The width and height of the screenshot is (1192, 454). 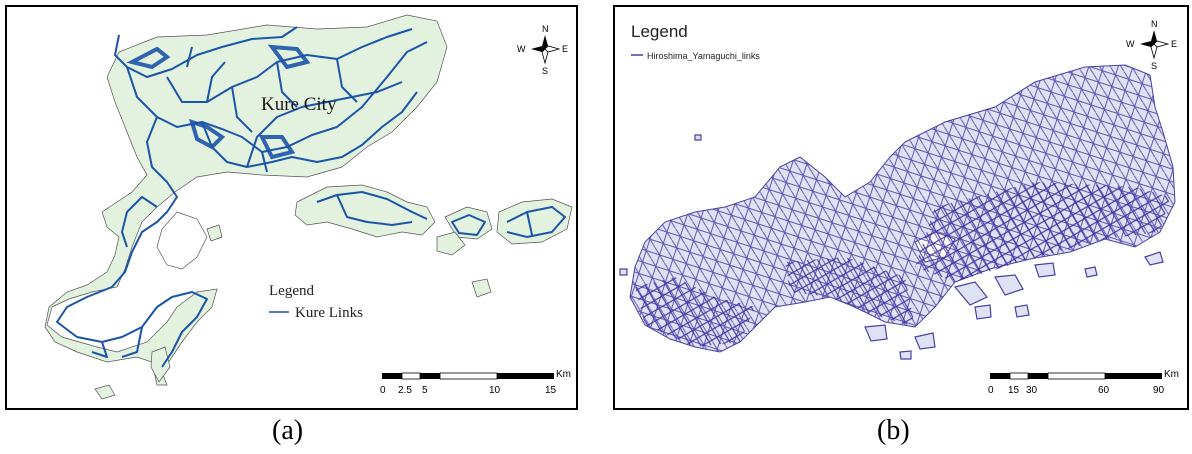 I want to click on caption-b: (b), so click(x=893, y=430).